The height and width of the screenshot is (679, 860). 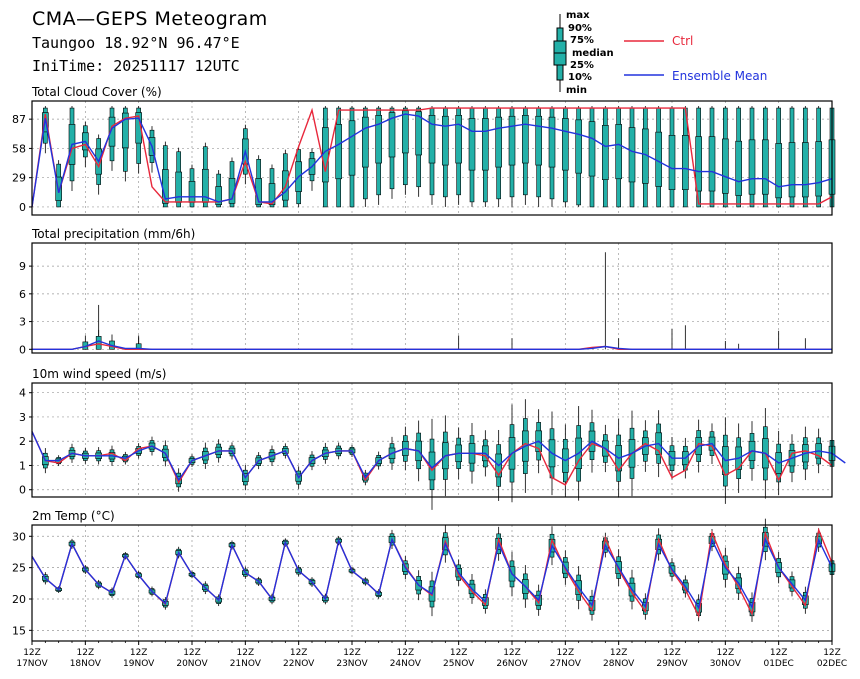 I want to click on legend-25-label: 25%, so click(x=582, y=65).